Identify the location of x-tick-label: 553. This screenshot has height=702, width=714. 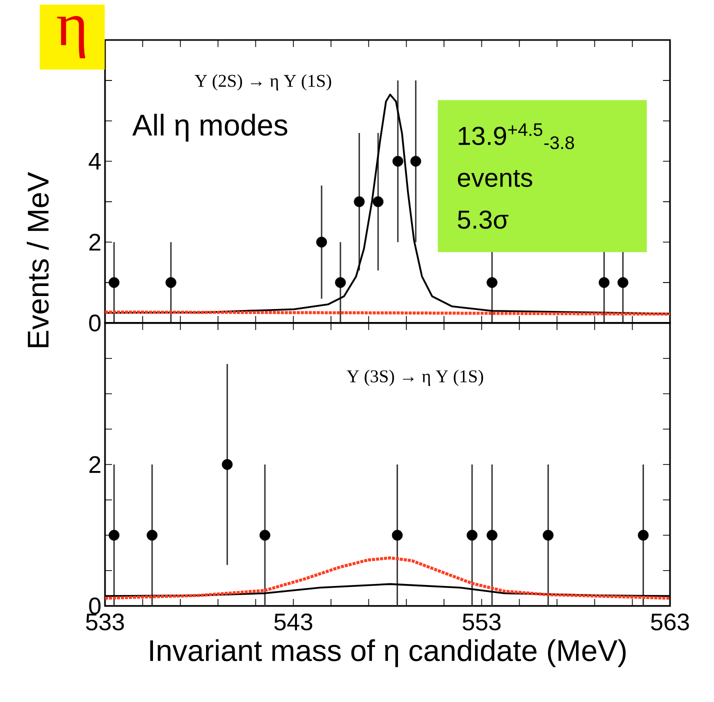
(481, 622).